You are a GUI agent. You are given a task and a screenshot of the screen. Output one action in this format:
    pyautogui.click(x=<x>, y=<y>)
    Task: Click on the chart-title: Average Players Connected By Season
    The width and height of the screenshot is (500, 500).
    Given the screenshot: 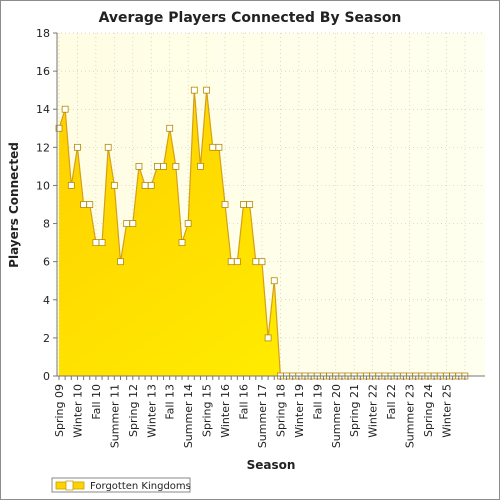 What is the action you would take?
    pyautogui.click(x=250, y=18)
    